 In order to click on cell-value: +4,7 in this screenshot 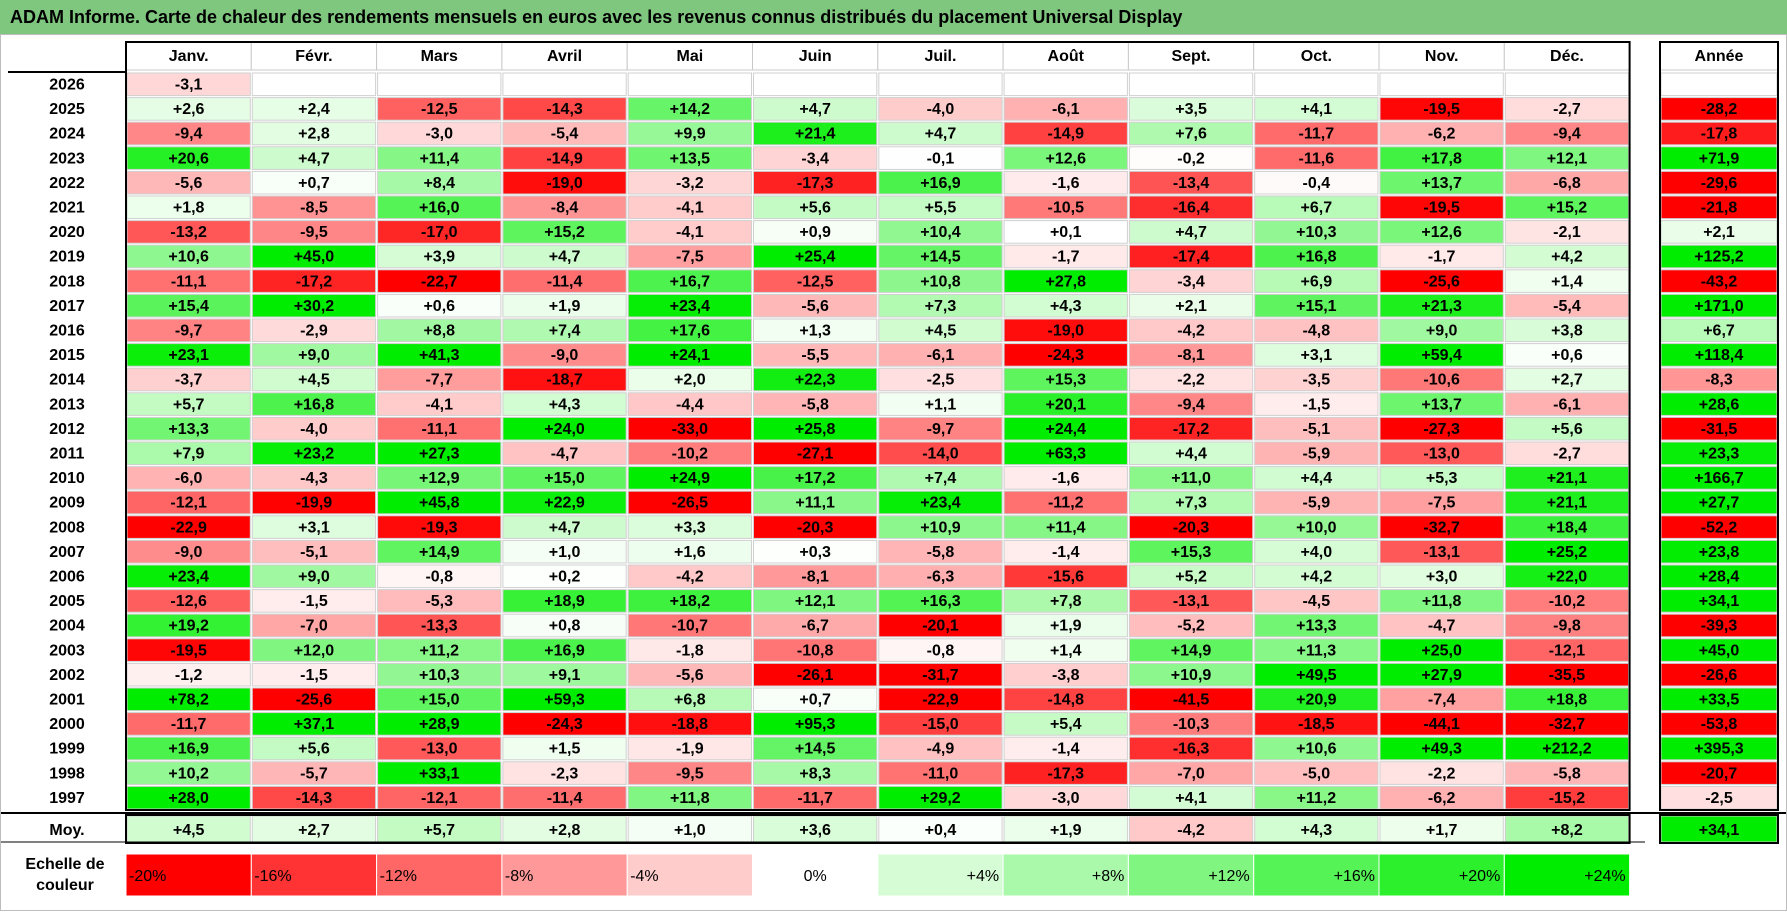, I will do `click(314, 158)`.